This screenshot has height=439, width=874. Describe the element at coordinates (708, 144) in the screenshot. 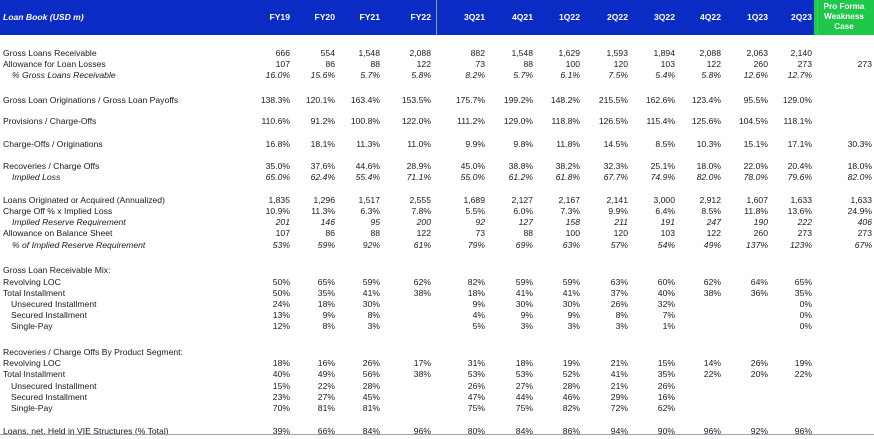

I see `table-cell: 10.3%` at that location.